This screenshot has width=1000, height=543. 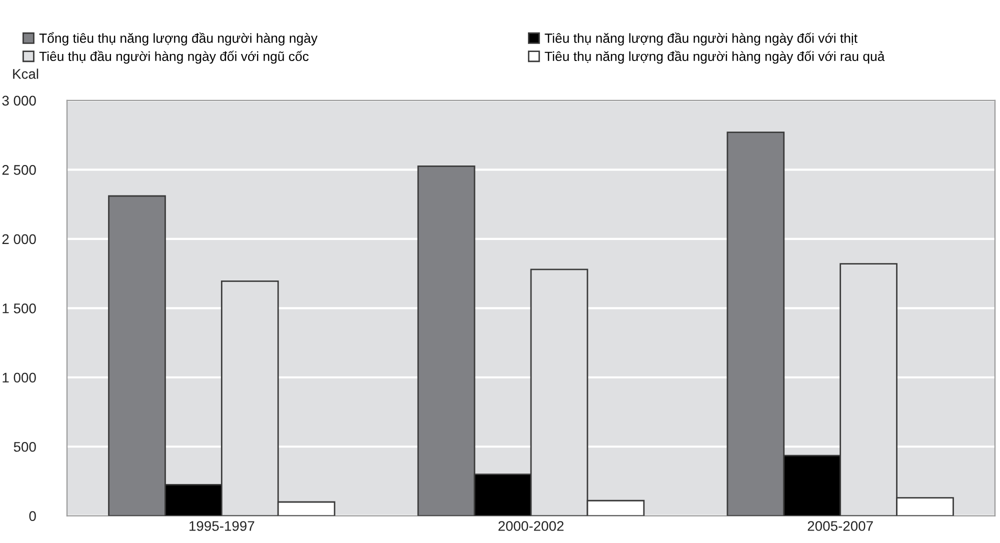 I want to click on y-axis-title: Kcal, so click(x=25, y=73).